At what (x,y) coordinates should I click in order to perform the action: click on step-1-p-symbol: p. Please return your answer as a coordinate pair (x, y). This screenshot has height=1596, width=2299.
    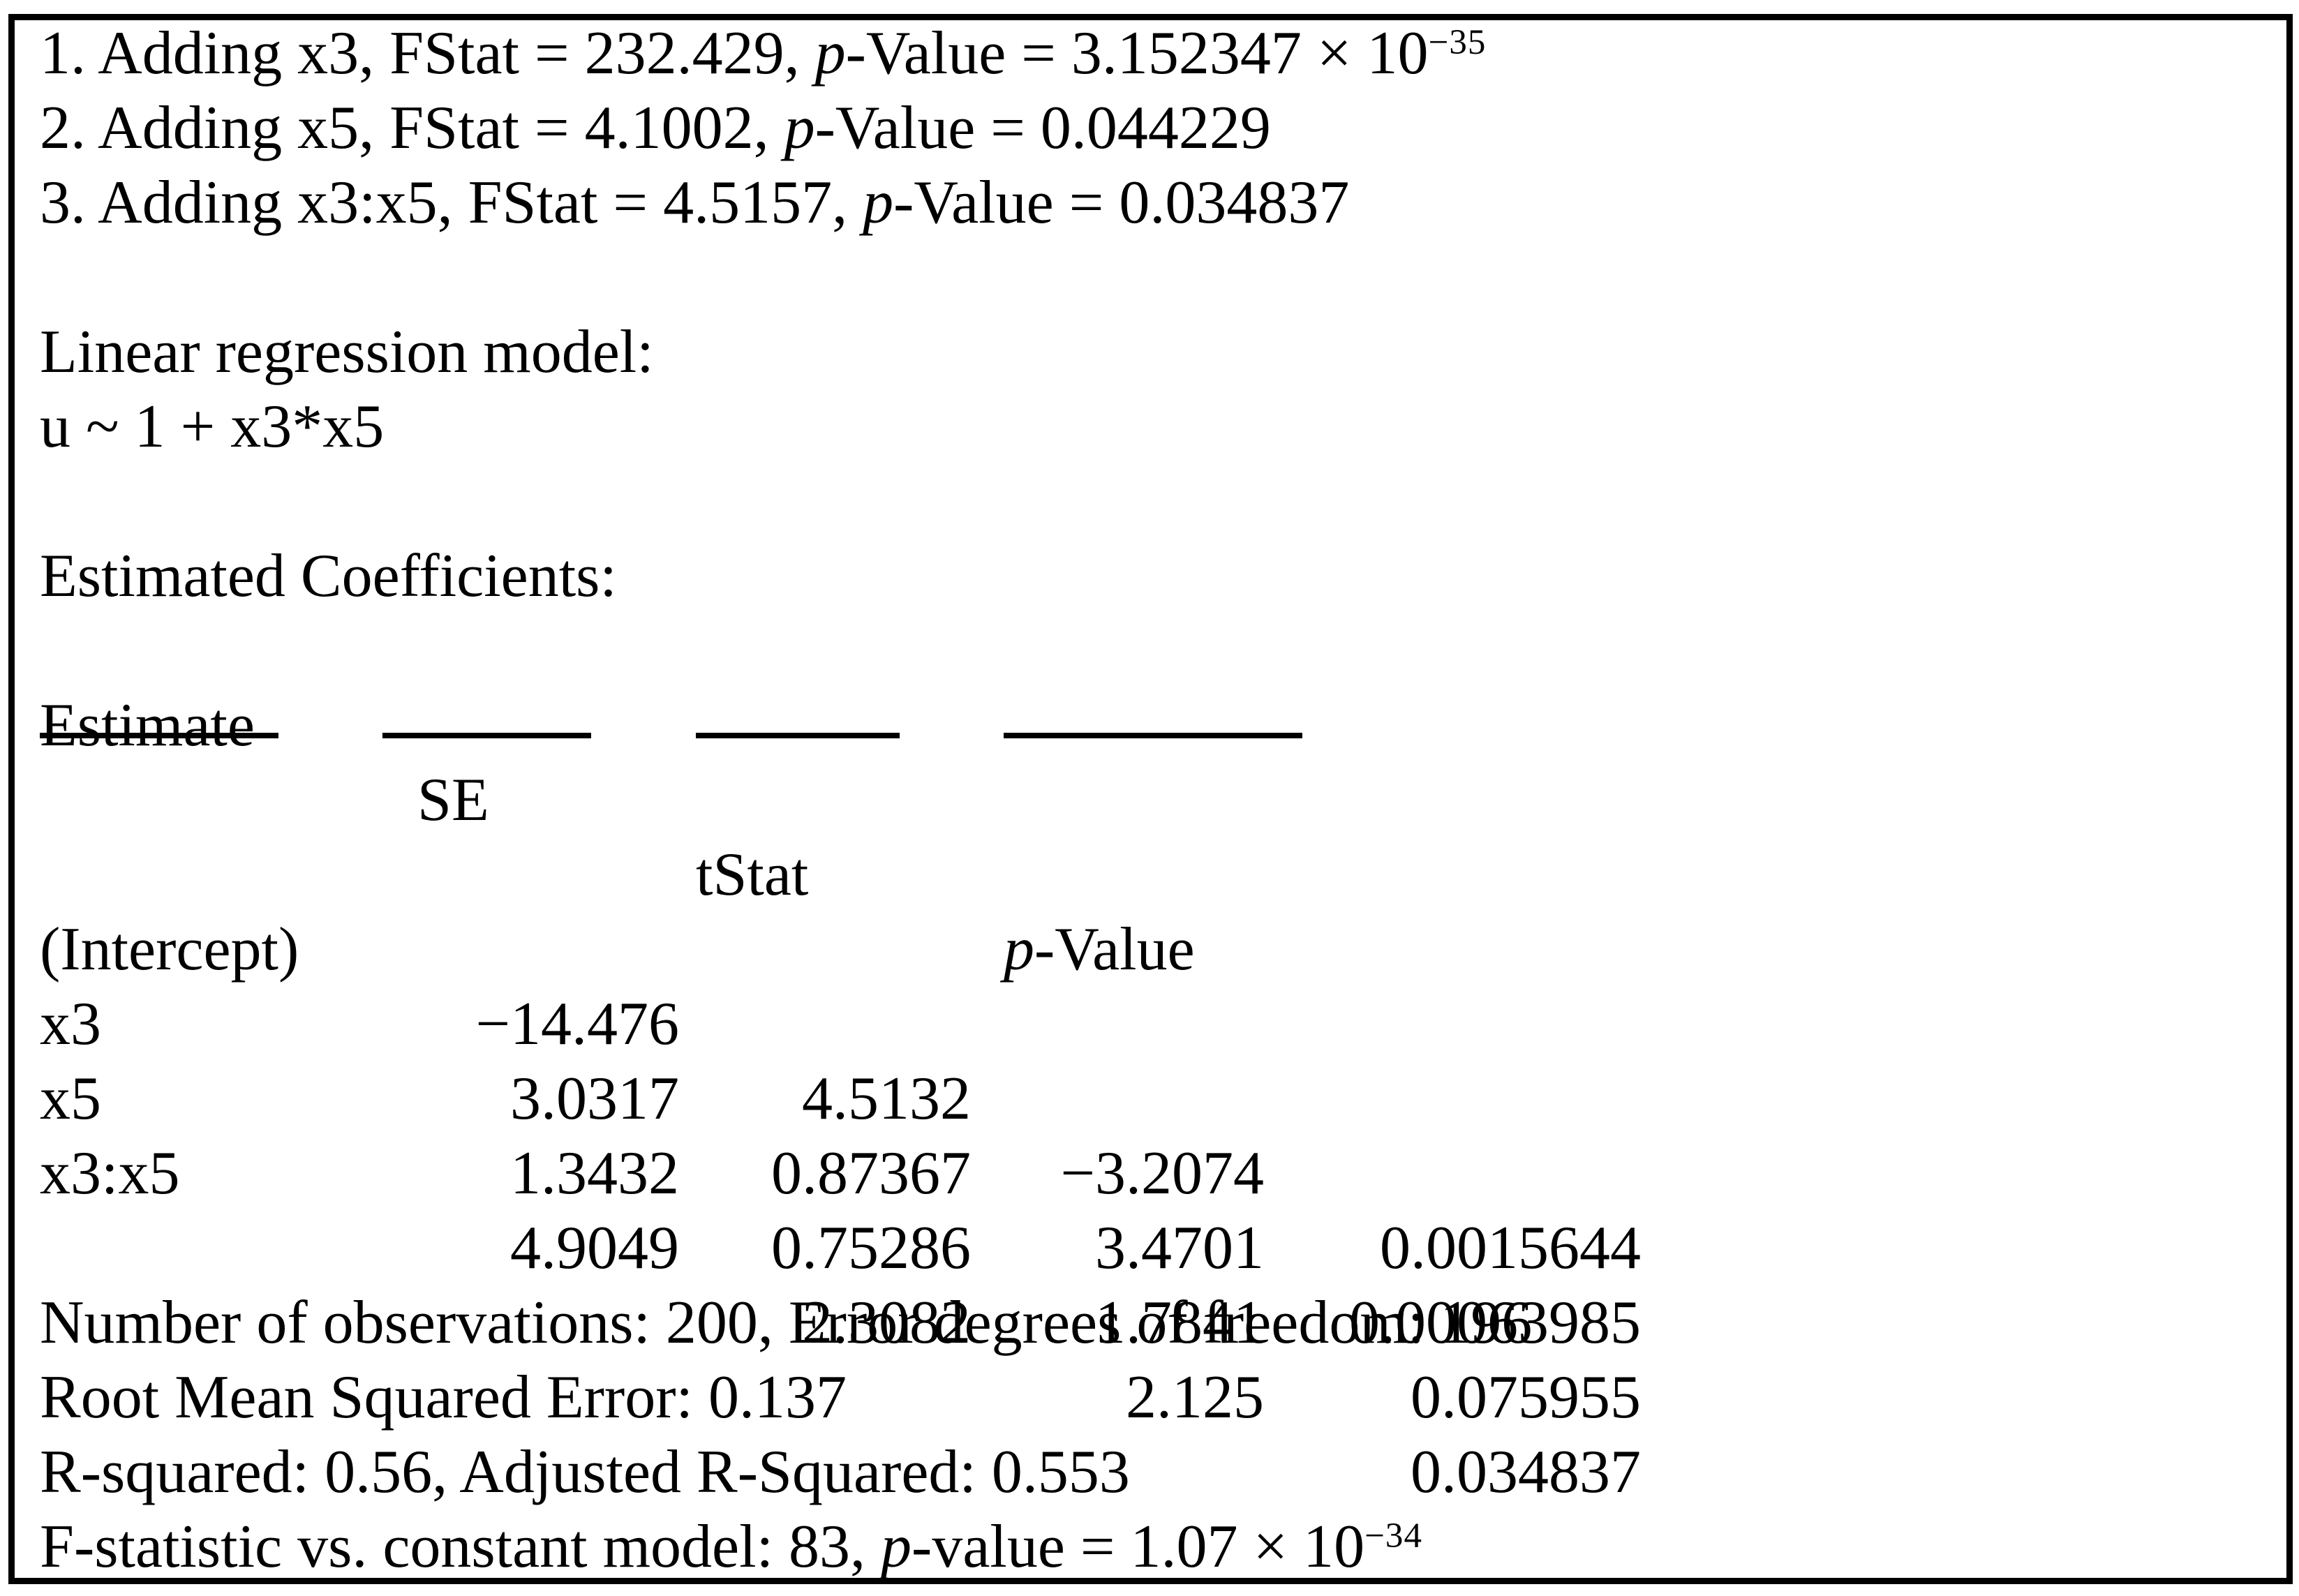
    Looking at the image, I should click on (830, 53).